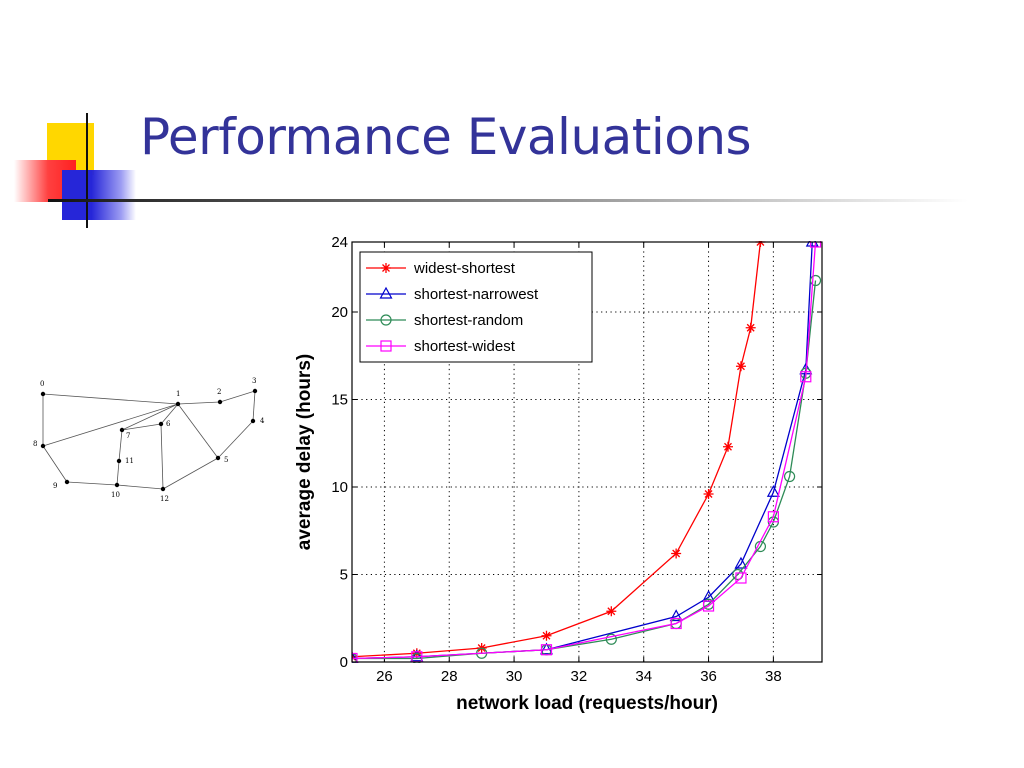 The width and height of the screenshot is (1024, 768). What do you see at coordinates (164, 499) in the screenshot?
I see `network-node-label: 12` at bounding box center [164, 499].